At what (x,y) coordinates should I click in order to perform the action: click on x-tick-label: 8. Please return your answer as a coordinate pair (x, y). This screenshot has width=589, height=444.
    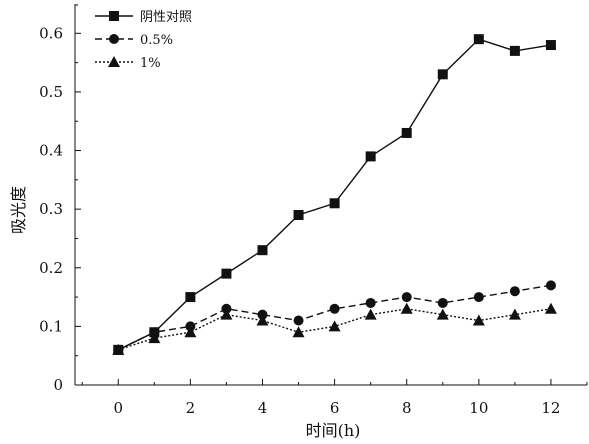
    Looking at the image, I should click on (407, 408).